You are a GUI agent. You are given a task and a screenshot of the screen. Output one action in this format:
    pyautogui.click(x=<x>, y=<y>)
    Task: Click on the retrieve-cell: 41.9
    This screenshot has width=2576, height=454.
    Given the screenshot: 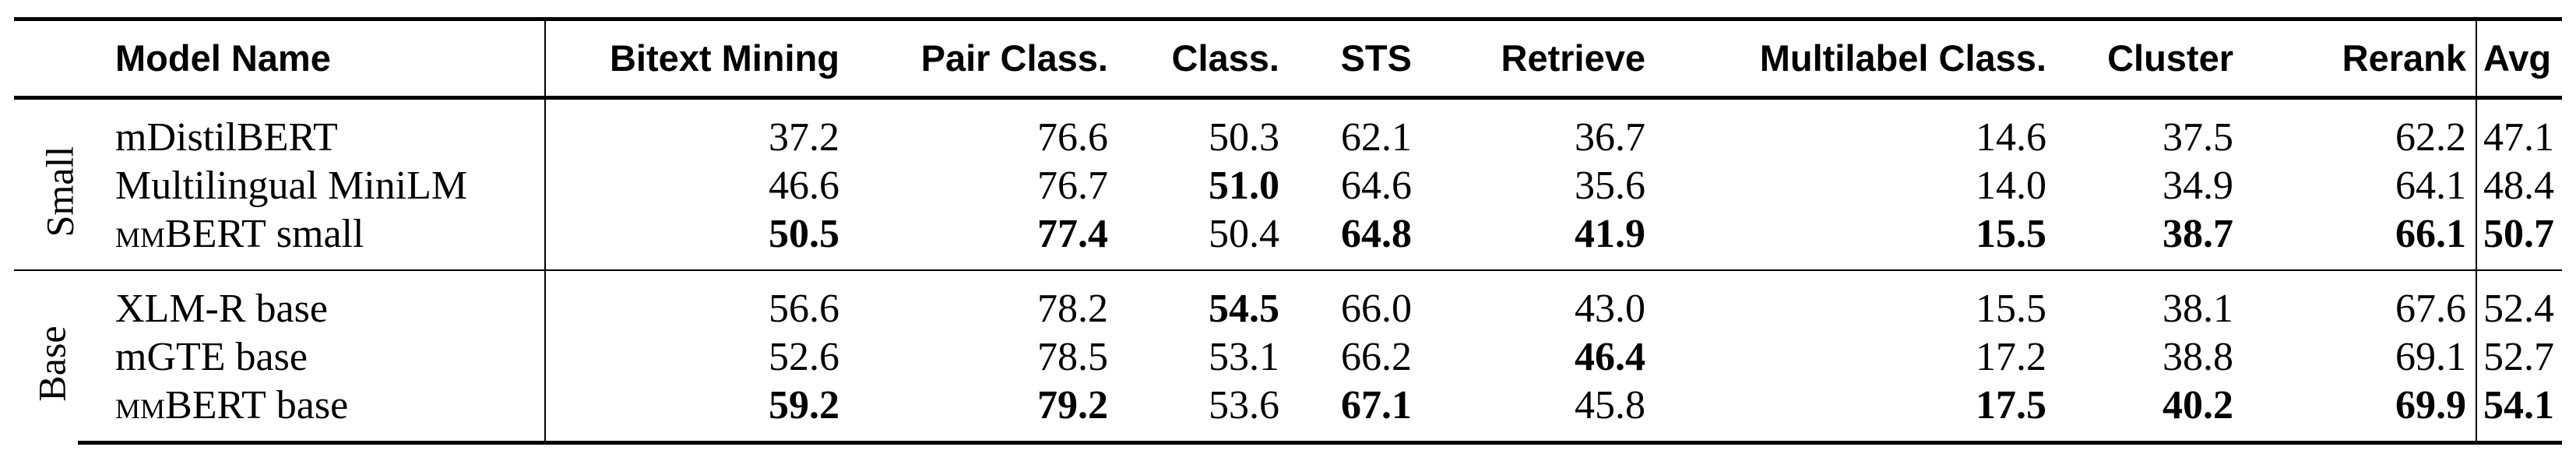 What is the action you would take?
    pyautogui.click(x=1610, y=234)
    